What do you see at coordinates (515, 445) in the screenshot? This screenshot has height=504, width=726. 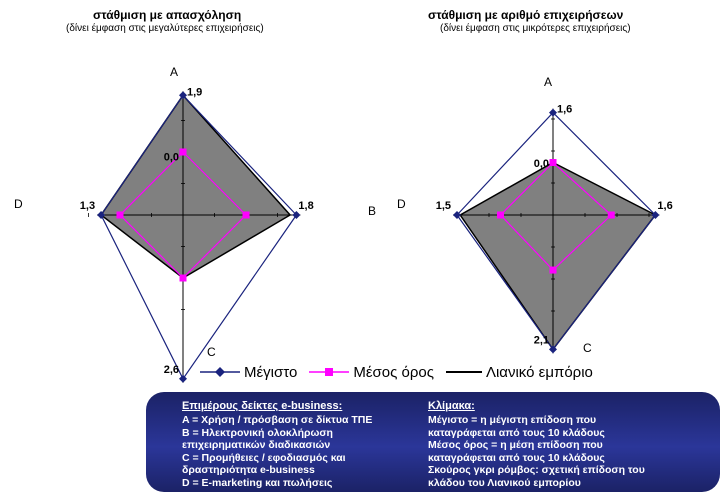 I see `scale-line: Μέσος όρος = η μέση επίδοση που` at bounding box center [515, 445].